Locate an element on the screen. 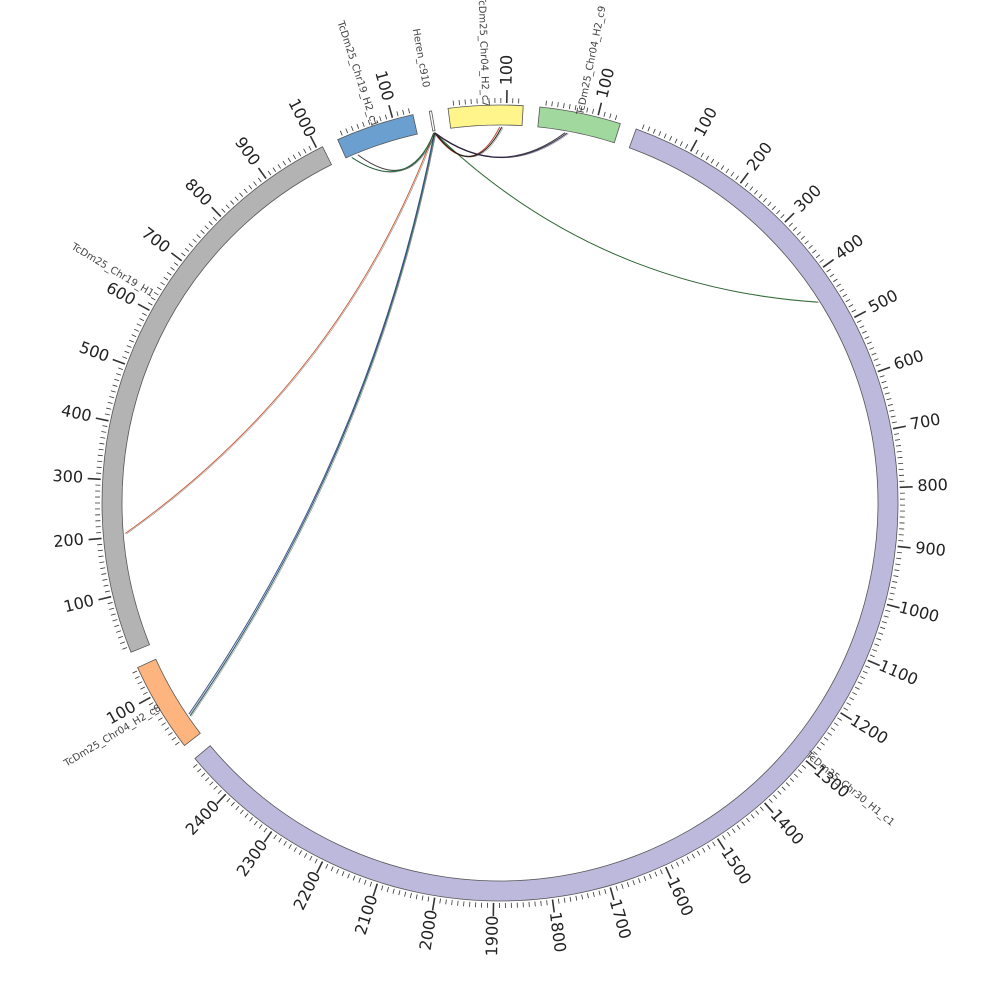 Image resolution: width=1000 pixels, height=1000 pixels. segment-name-tcdm25-chr04-h2-c7: TcDm25_Chr04_H2_c7 is located at coordinates (483, 53).